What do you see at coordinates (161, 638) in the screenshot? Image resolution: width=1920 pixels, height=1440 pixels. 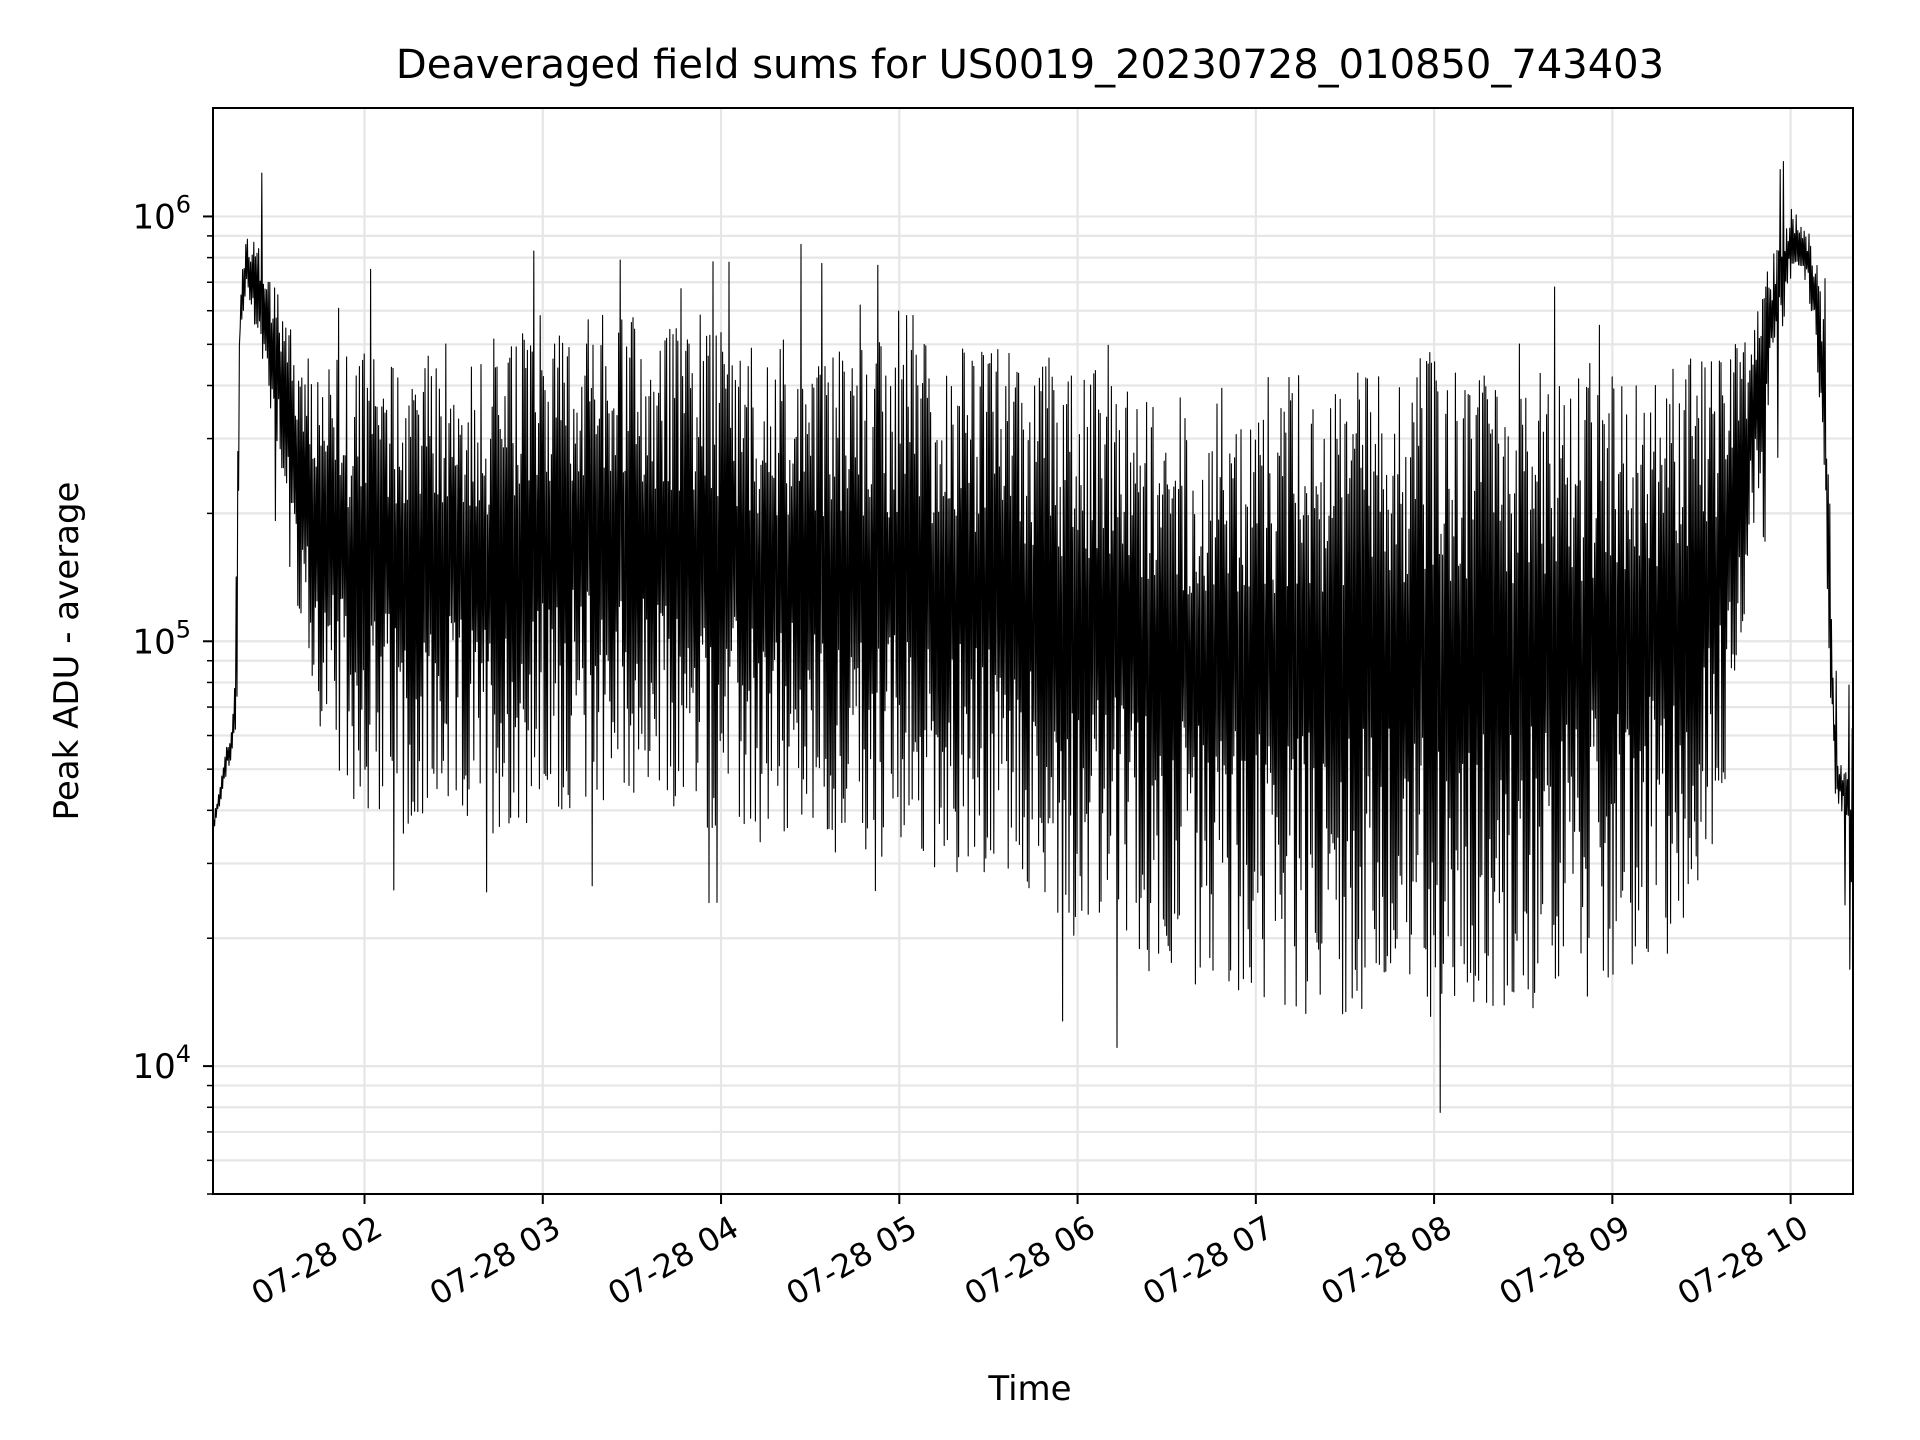 I see `y-tick-label: 10⁵` at bounding box center [161, 638].